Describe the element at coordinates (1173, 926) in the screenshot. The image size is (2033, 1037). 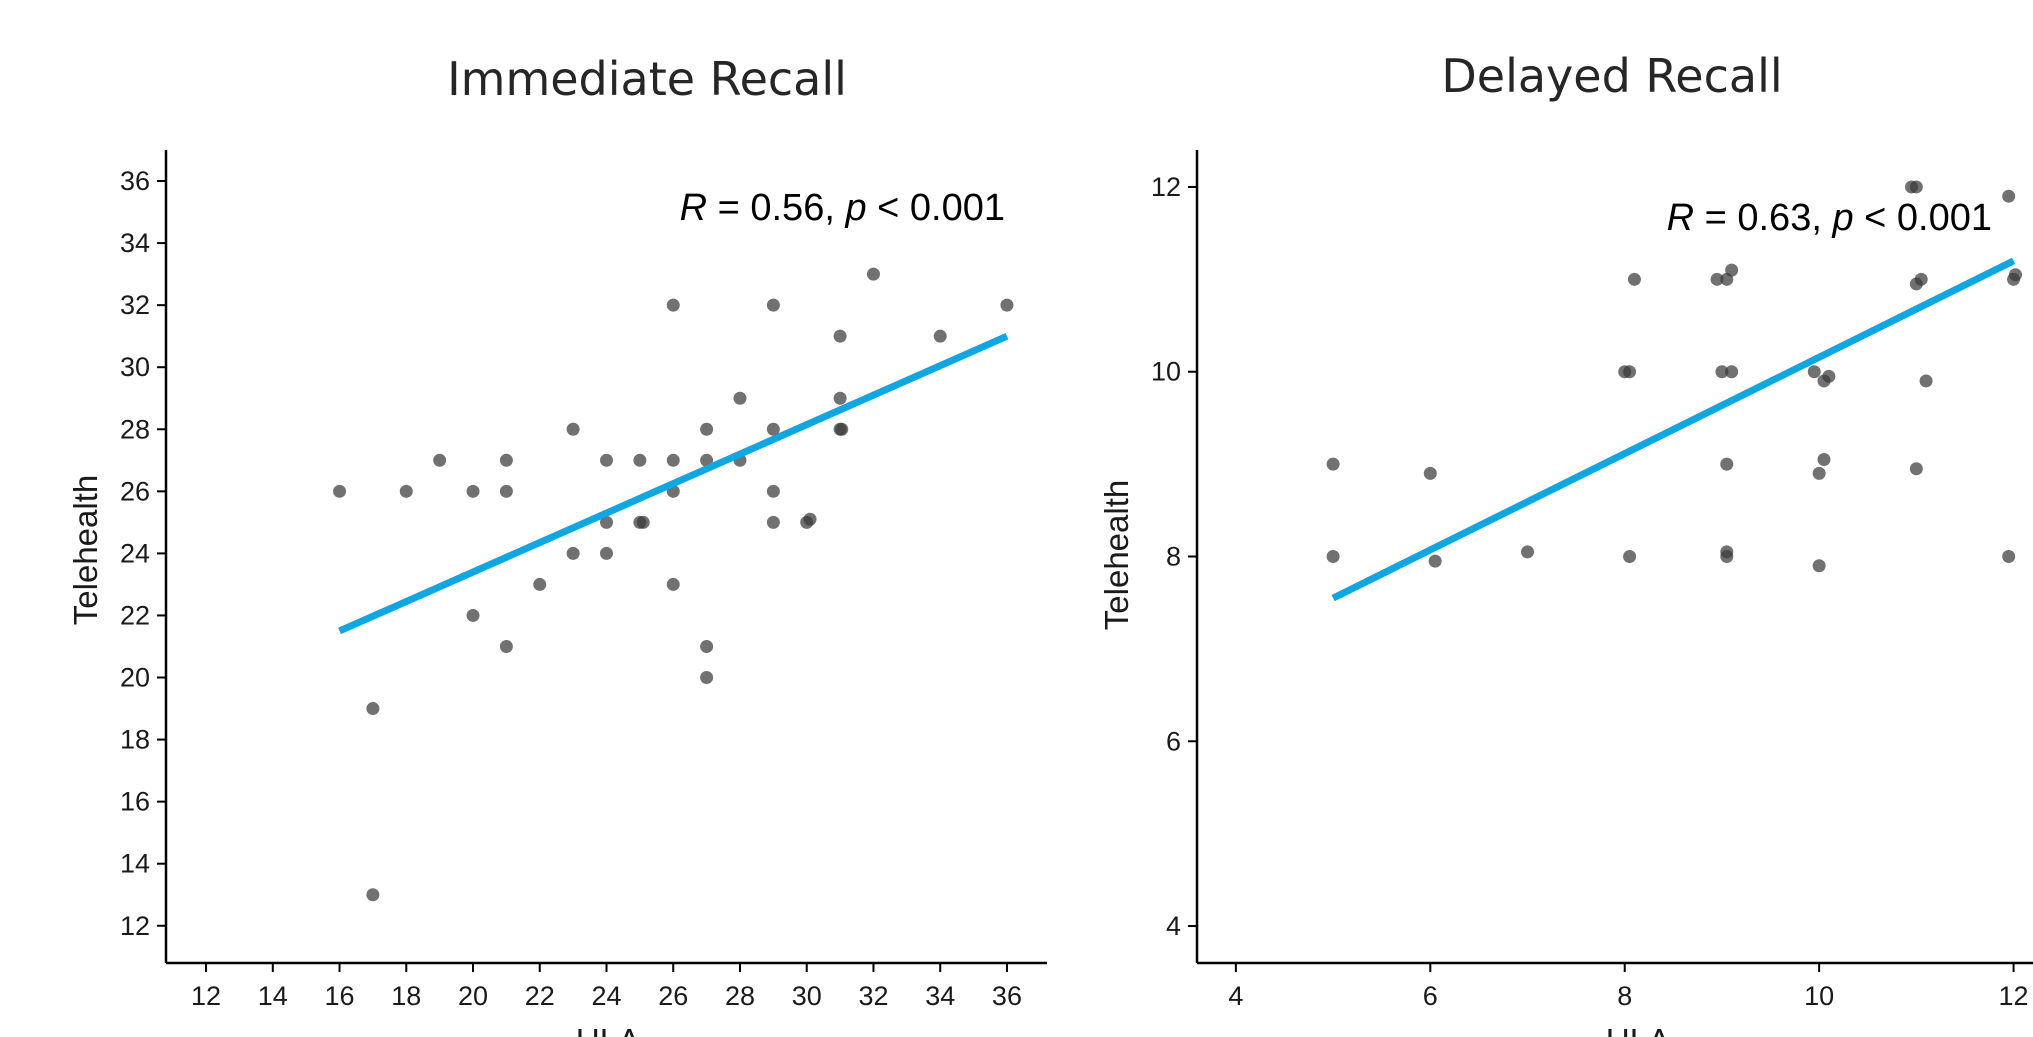
I see `delayed-recall-y-tick-label: 4` at that location.